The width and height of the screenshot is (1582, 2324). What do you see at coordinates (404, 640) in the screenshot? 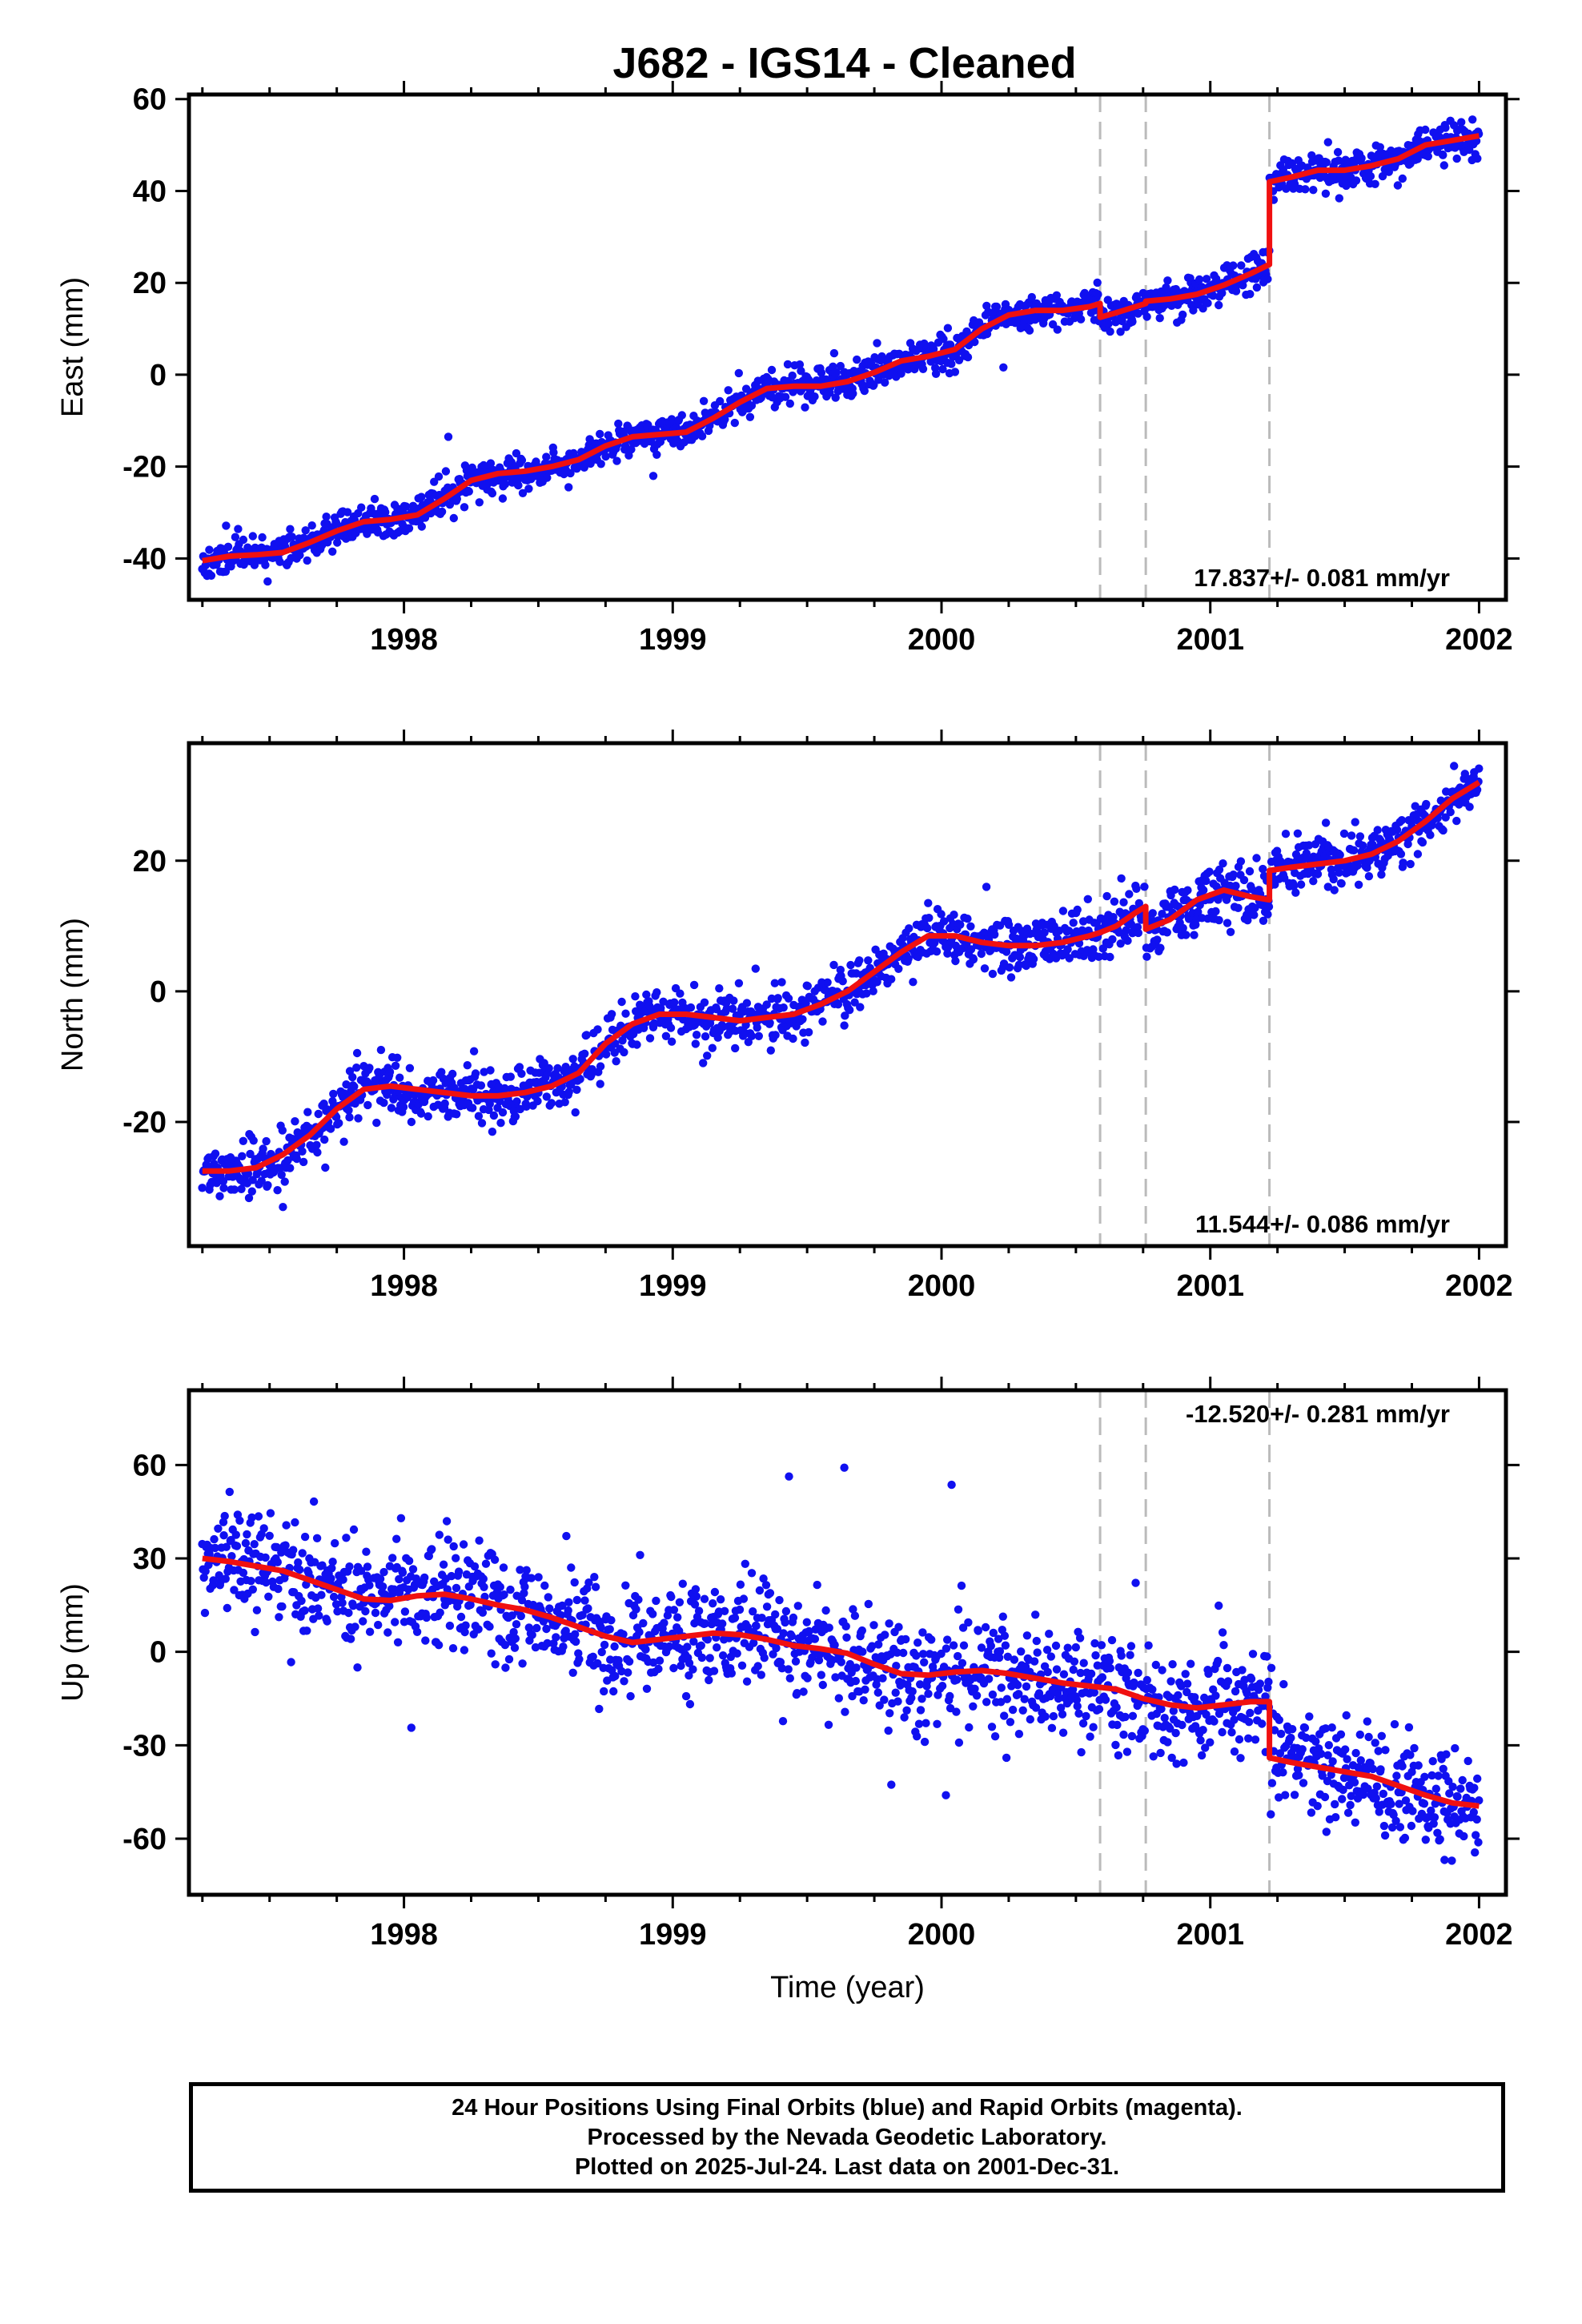
I see `x-tick-label: 1998` at bounding box center [404, 640].